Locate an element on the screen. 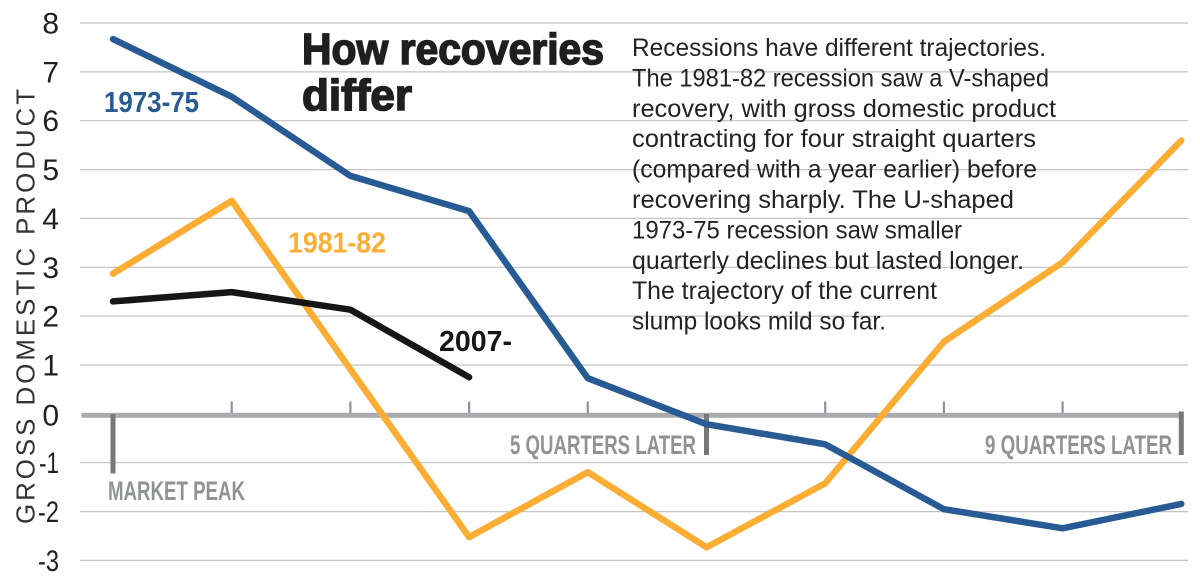 This screenshot has height=587, width=1200. svg-text: 1 is located at coordinates (50, 366).